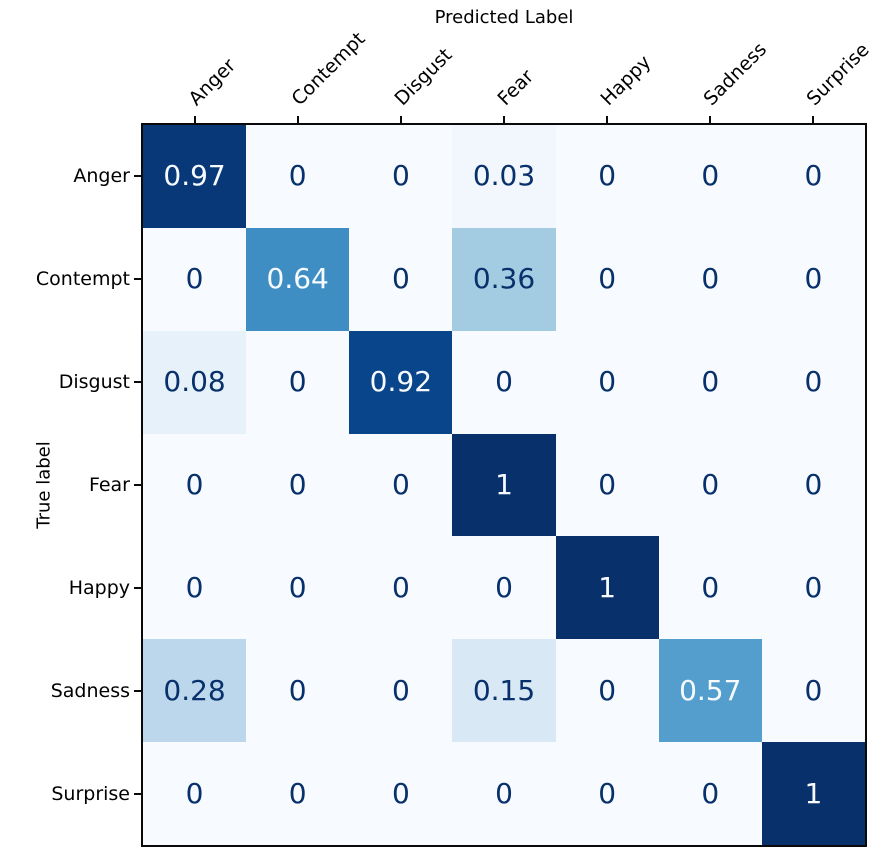  What do you see at coordinates (504, 279) in the screenshot?
I see `matrix-cell: 0.36` at bounding box center [504, 279].